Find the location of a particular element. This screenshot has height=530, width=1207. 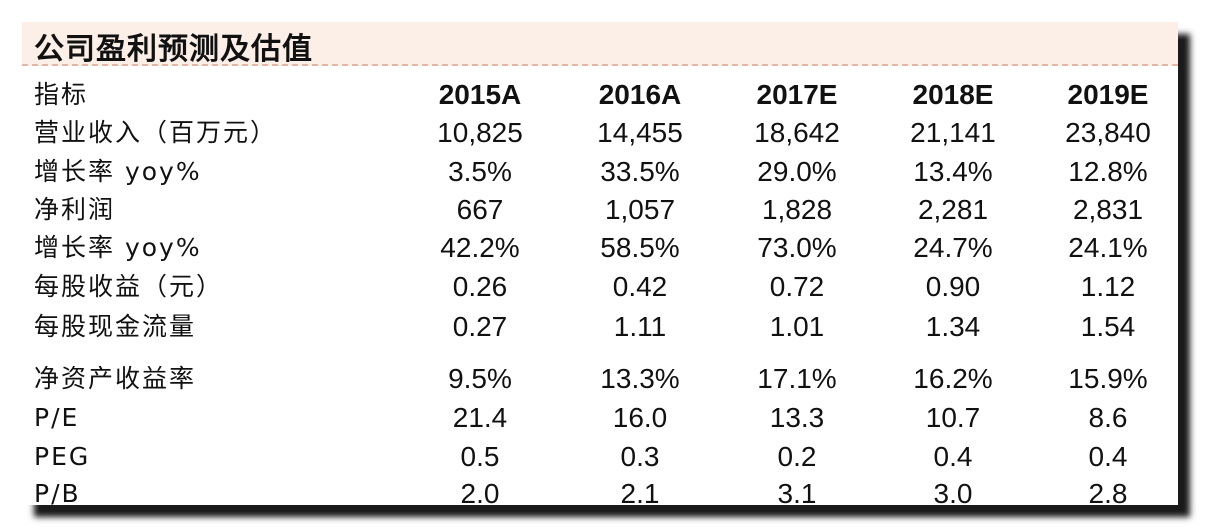

cell: 0.72 is located at coordinates (797, 286).